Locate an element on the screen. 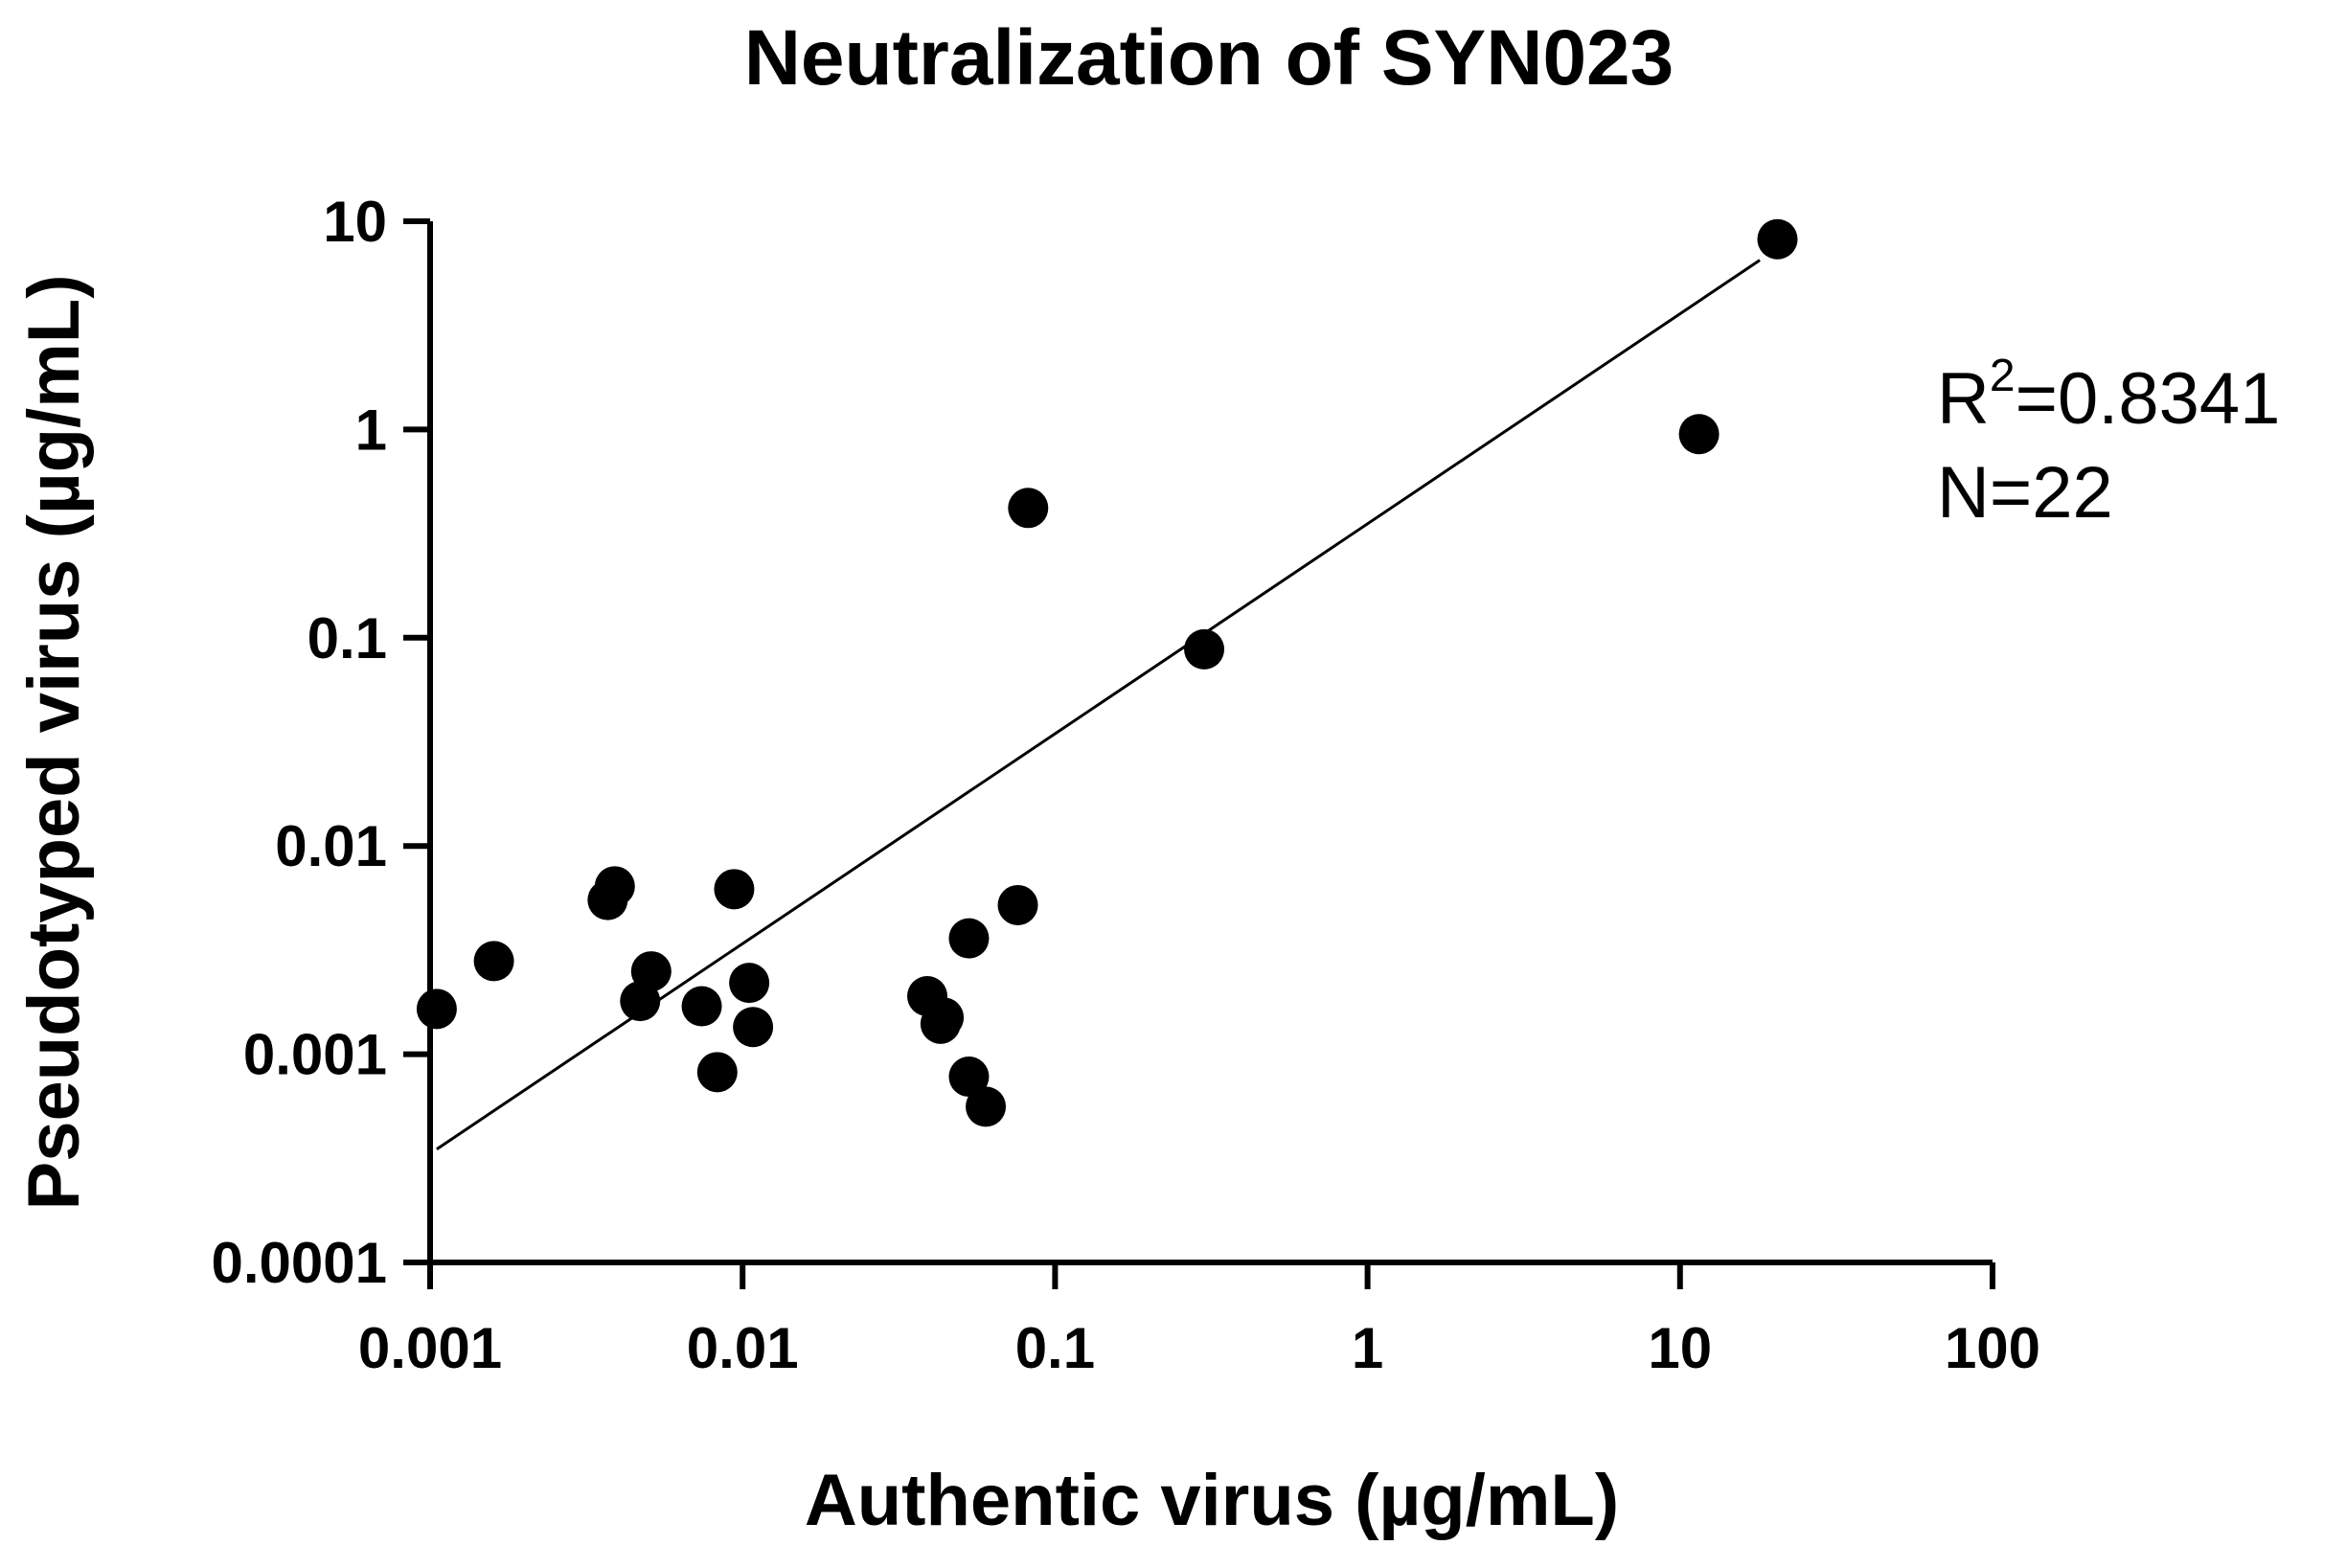  x-axis-ticks: 0.001 0.01 0.1 1 10 100 is located at coordinates (1199, 1321).